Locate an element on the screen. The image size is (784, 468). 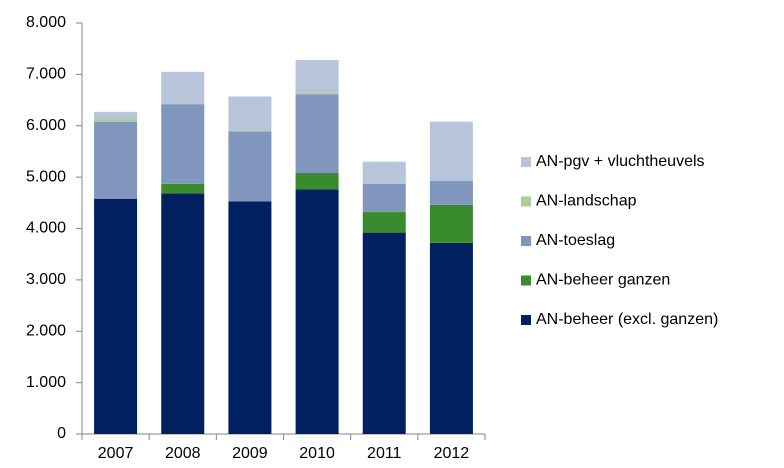
y-tick-label: 3.000 is located at coordinates (46, 279).